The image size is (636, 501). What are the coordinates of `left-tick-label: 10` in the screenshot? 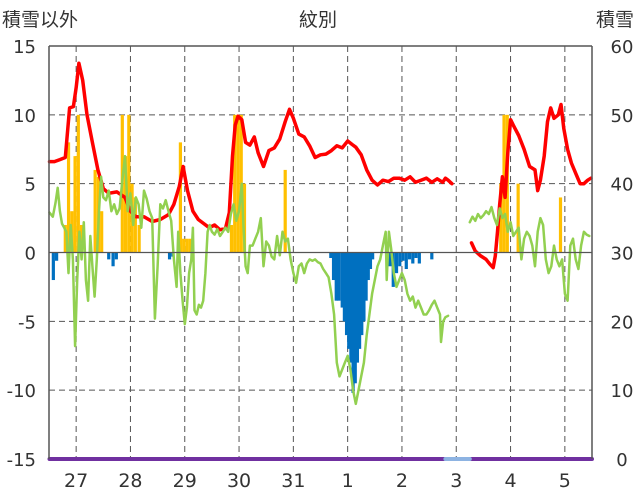 It's located at (24, 116).